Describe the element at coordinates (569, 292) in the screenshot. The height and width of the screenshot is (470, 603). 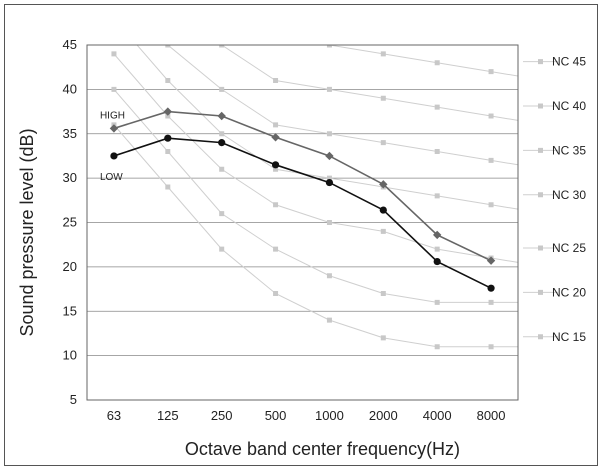
I see `nc-label: NC 20` at that location.